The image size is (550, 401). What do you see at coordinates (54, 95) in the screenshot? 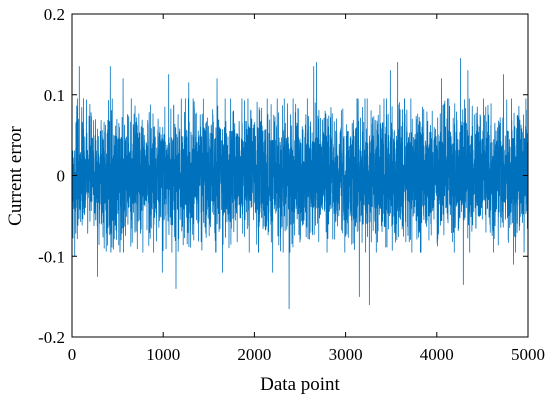
I see `y-tick-label: 0.1` at bounding box center [54, 95].